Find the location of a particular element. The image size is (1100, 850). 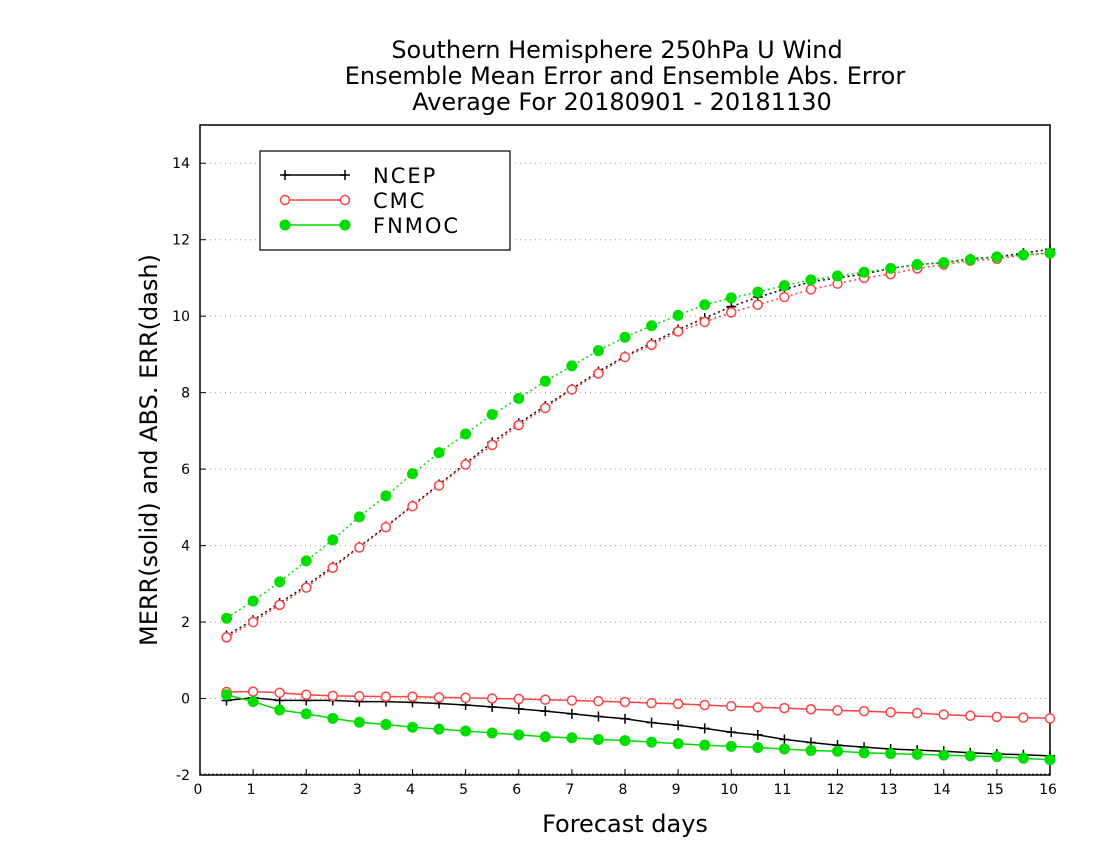

x-tick-label: 5 is located at coordinates (463, 790).